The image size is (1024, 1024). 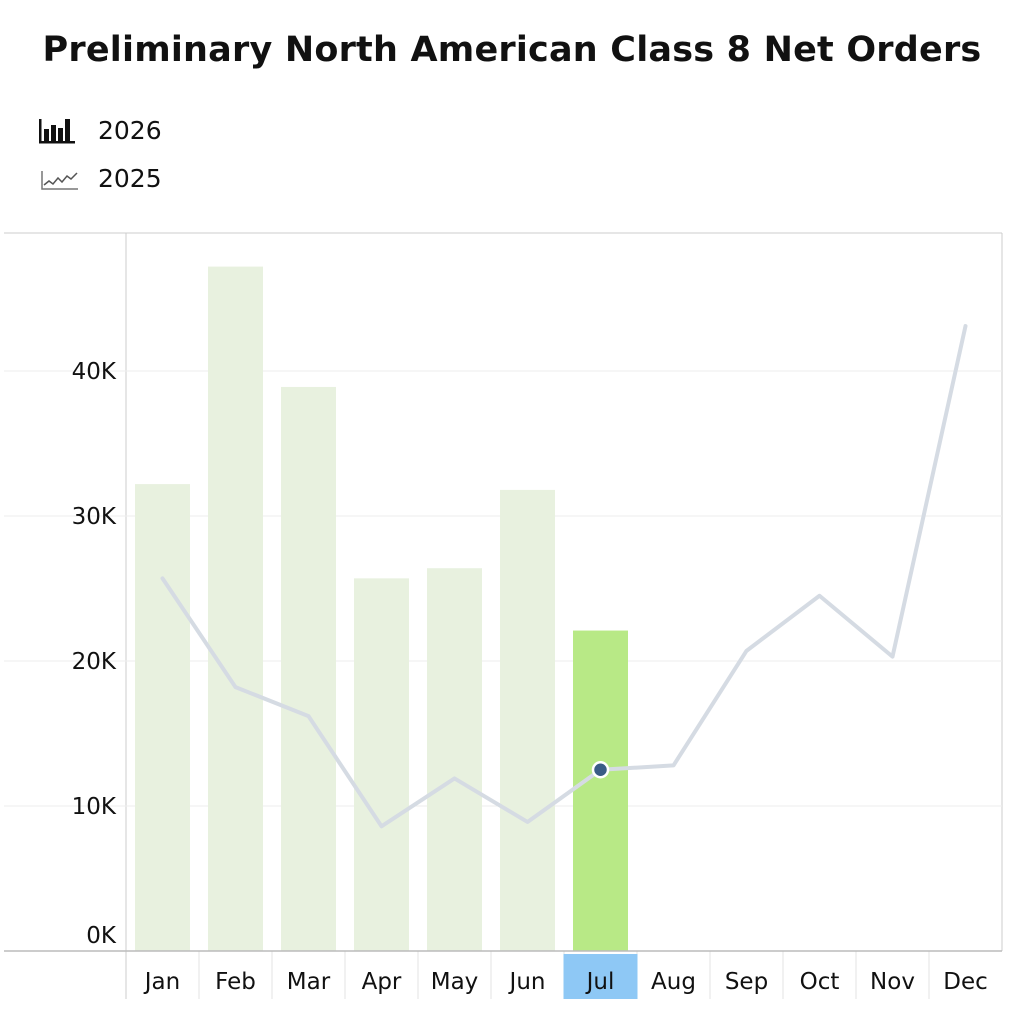 I want to click on x-tick-label-jan: Jan, so click(x=161, y=982).